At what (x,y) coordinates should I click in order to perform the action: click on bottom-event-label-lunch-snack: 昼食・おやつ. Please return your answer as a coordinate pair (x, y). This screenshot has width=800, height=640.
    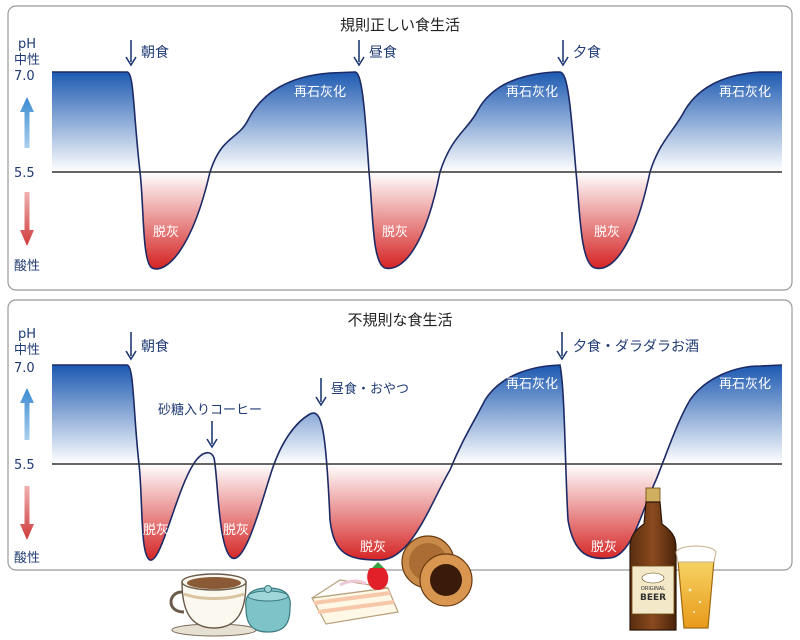
    Looking at the image, I should click on (370, 389).